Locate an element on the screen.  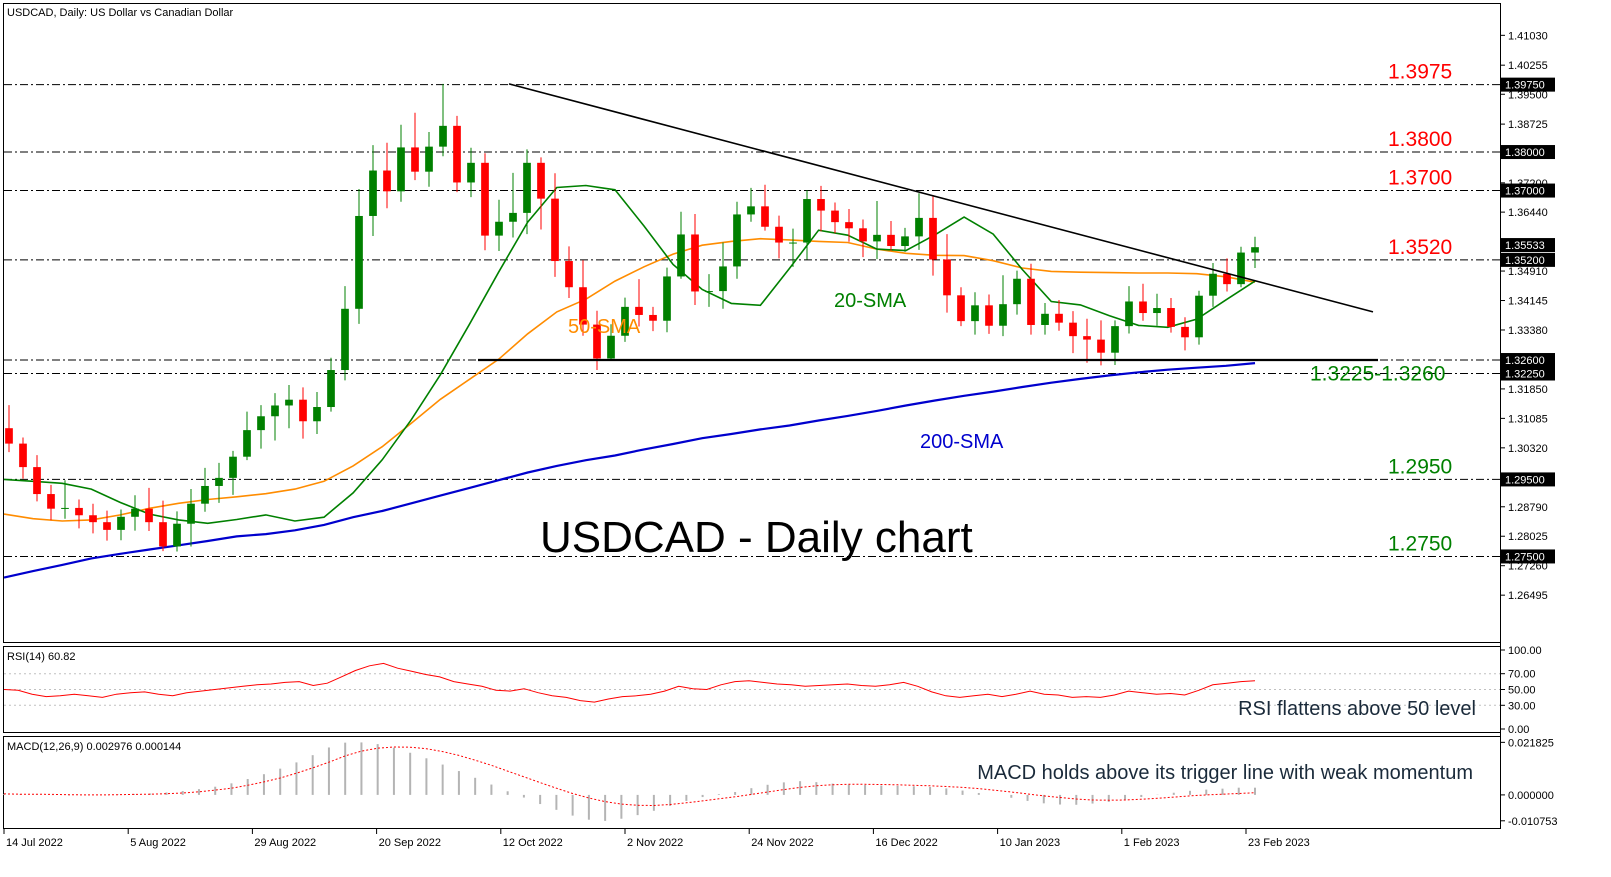
macd-tick-label: -0.010753 is located at coordinates (1533, 822).